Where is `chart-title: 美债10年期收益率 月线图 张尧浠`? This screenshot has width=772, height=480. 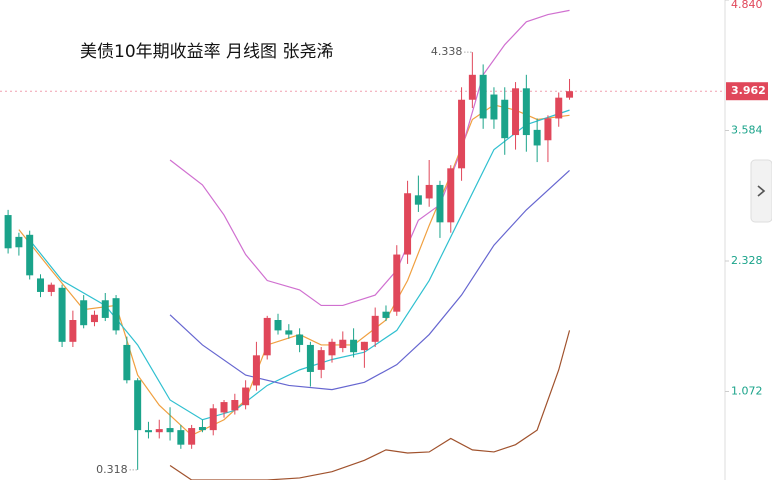
chart-title: 美债10年期收益率 月线图 张尧浠 is located at coordinates (206, 52).